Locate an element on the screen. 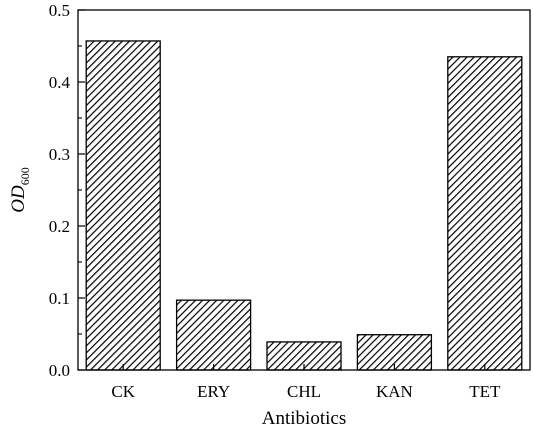 Image resolution: width=533 pixels, height=430 pixels. x-tick-label: CK is located at coordinates (123, 391).